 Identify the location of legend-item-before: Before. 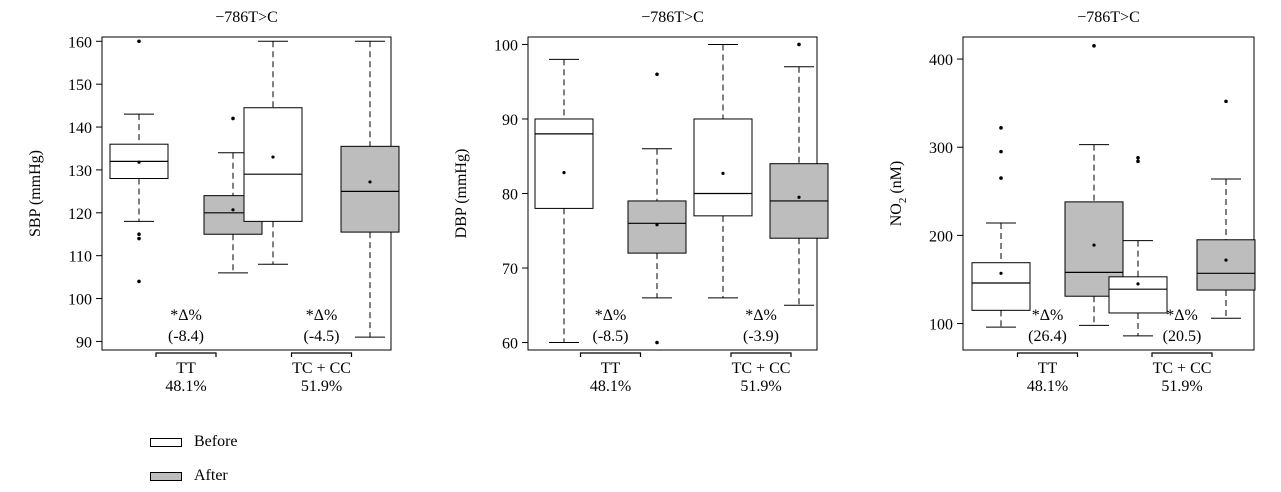
(194, 442).